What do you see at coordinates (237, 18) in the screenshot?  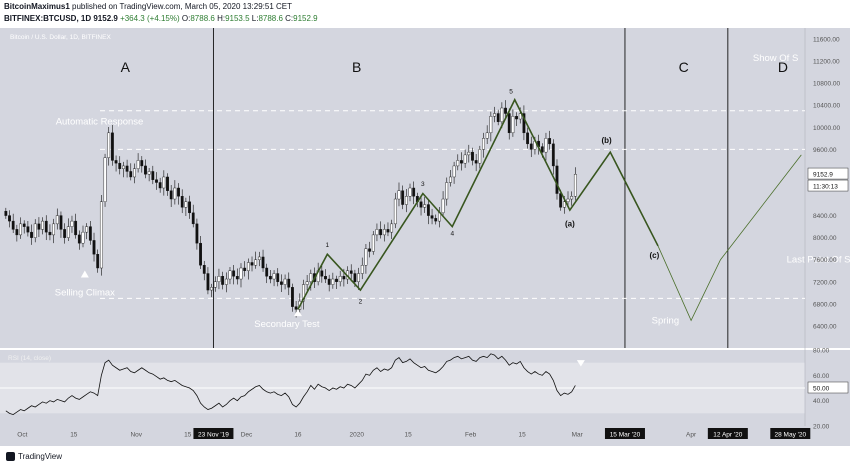 I see `high-value: 9153.5` at bounding box center [237, 18].